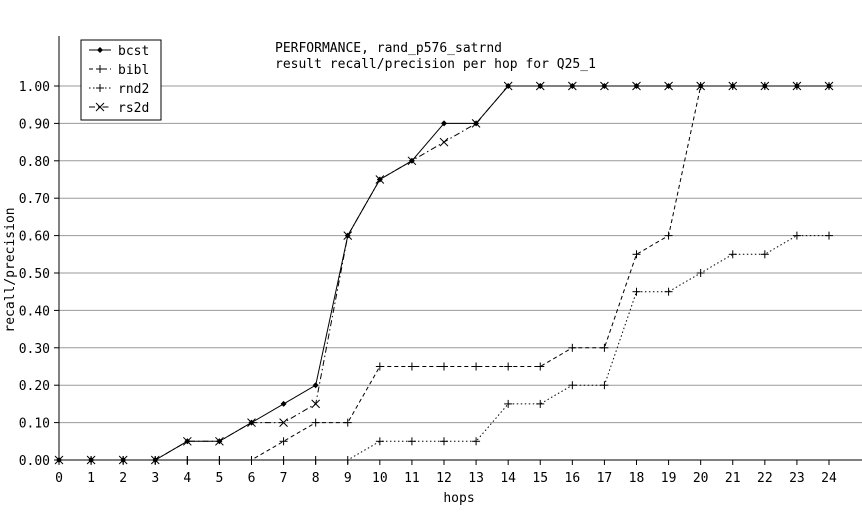 The width and height of the screenshot is (862, 520). I want to click on legend-entry: rs2d, so click(119, 108).